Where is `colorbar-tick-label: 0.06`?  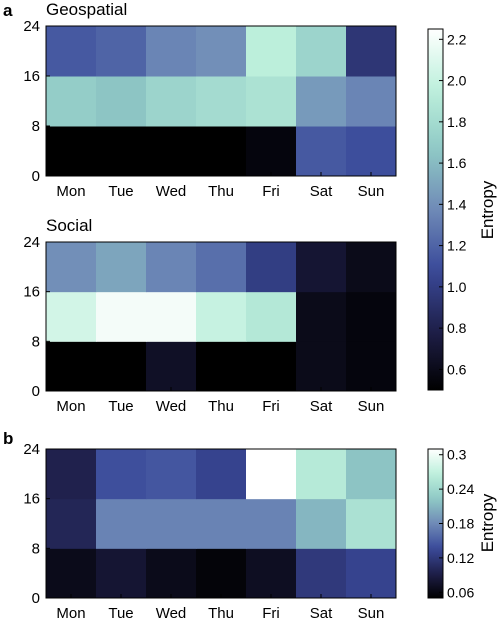
colorbar-tick-label: 0.06 is located at coordinates (460, 592).